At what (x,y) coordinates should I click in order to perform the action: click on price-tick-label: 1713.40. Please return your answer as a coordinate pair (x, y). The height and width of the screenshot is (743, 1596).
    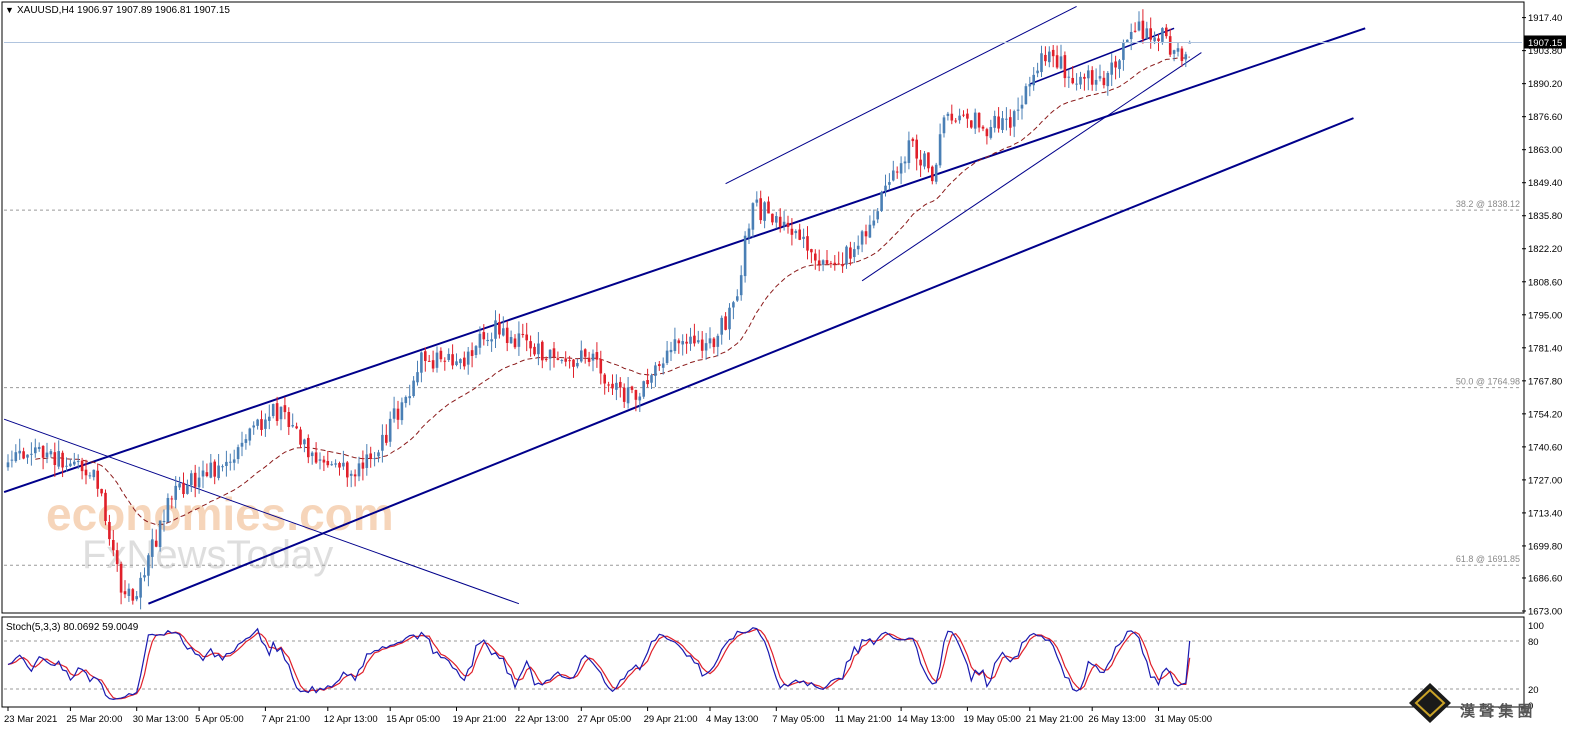
    Looking at the image, I should click on (1545, 513).